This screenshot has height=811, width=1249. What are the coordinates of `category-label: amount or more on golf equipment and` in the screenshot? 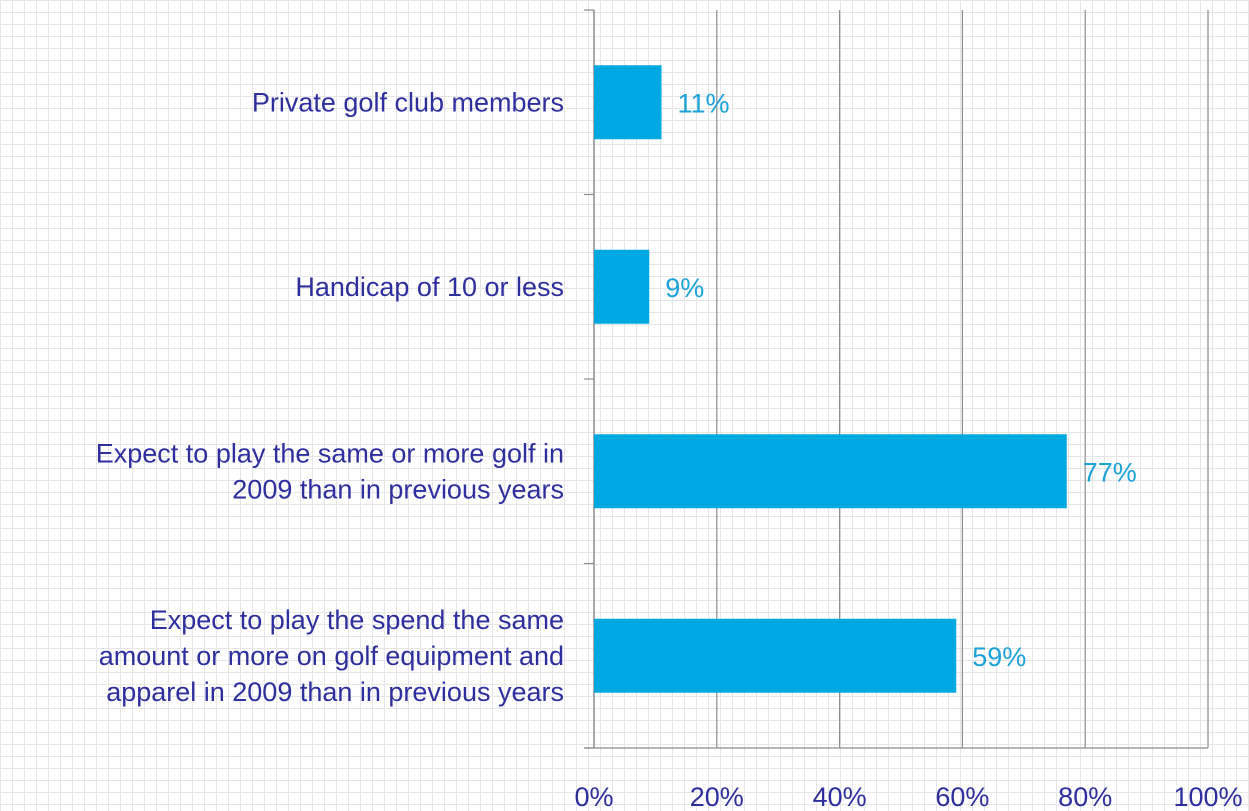 It's located at (331, 656).